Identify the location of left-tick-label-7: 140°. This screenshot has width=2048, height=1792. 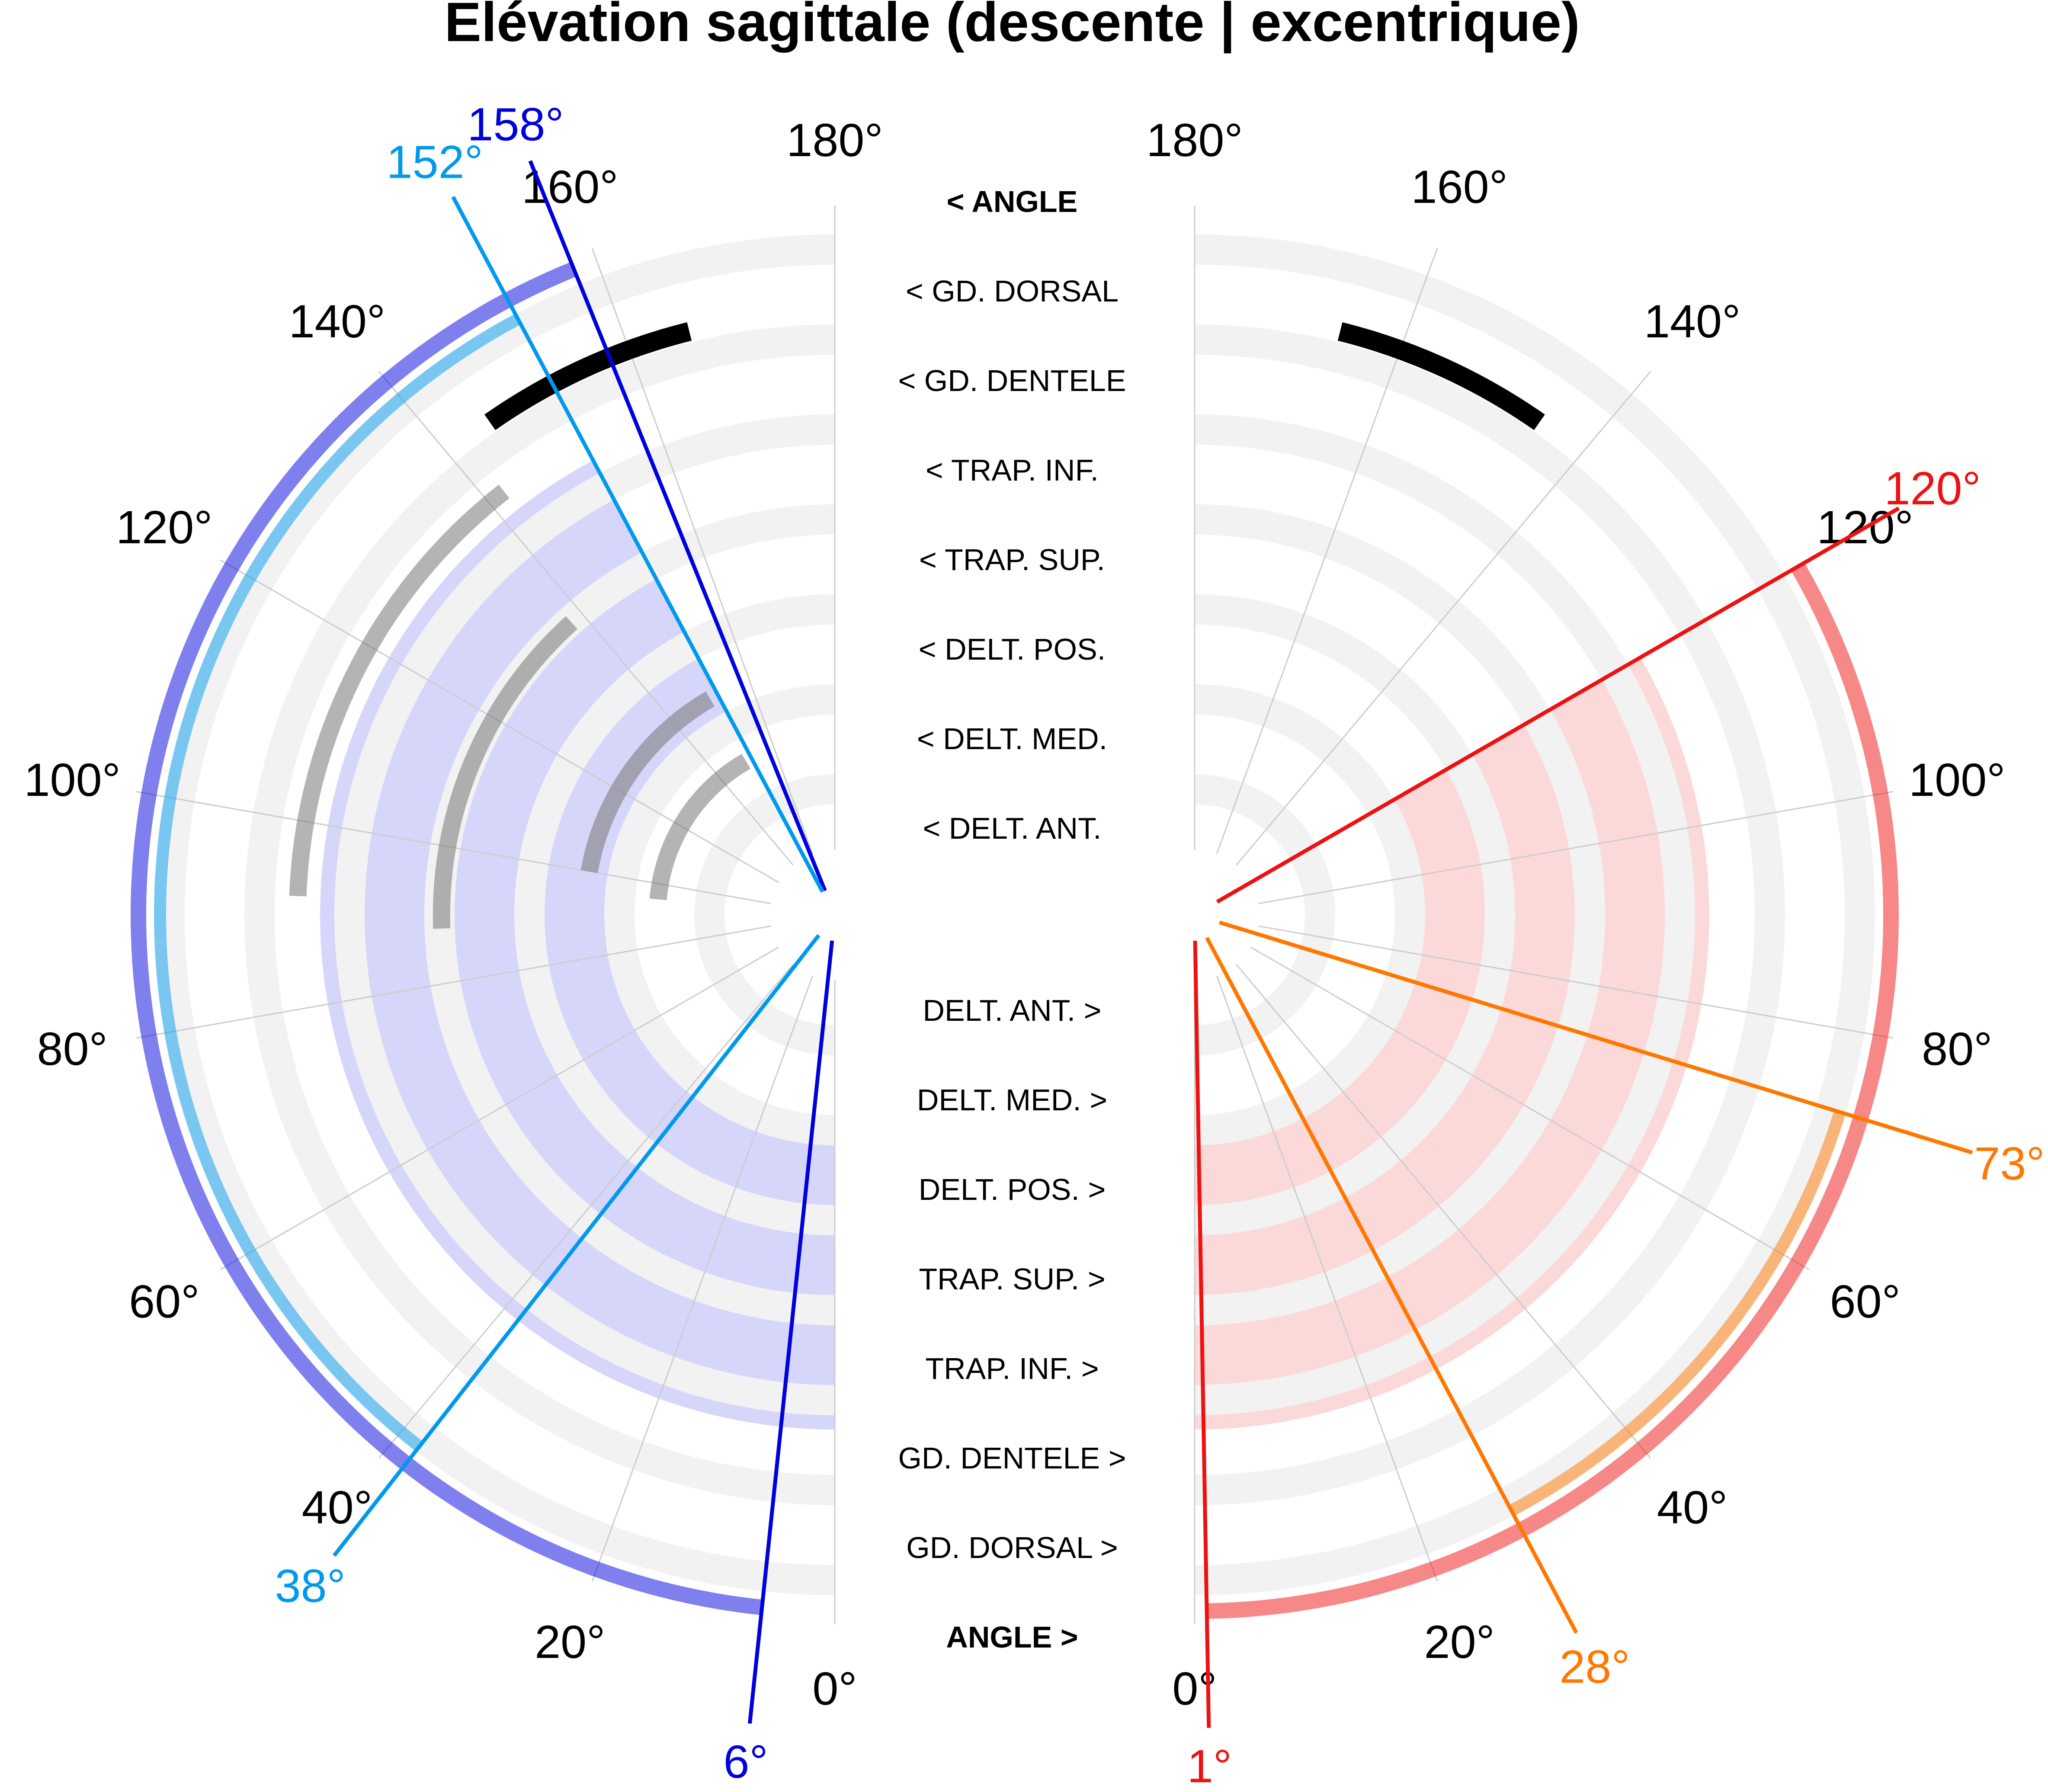
(337, 321).